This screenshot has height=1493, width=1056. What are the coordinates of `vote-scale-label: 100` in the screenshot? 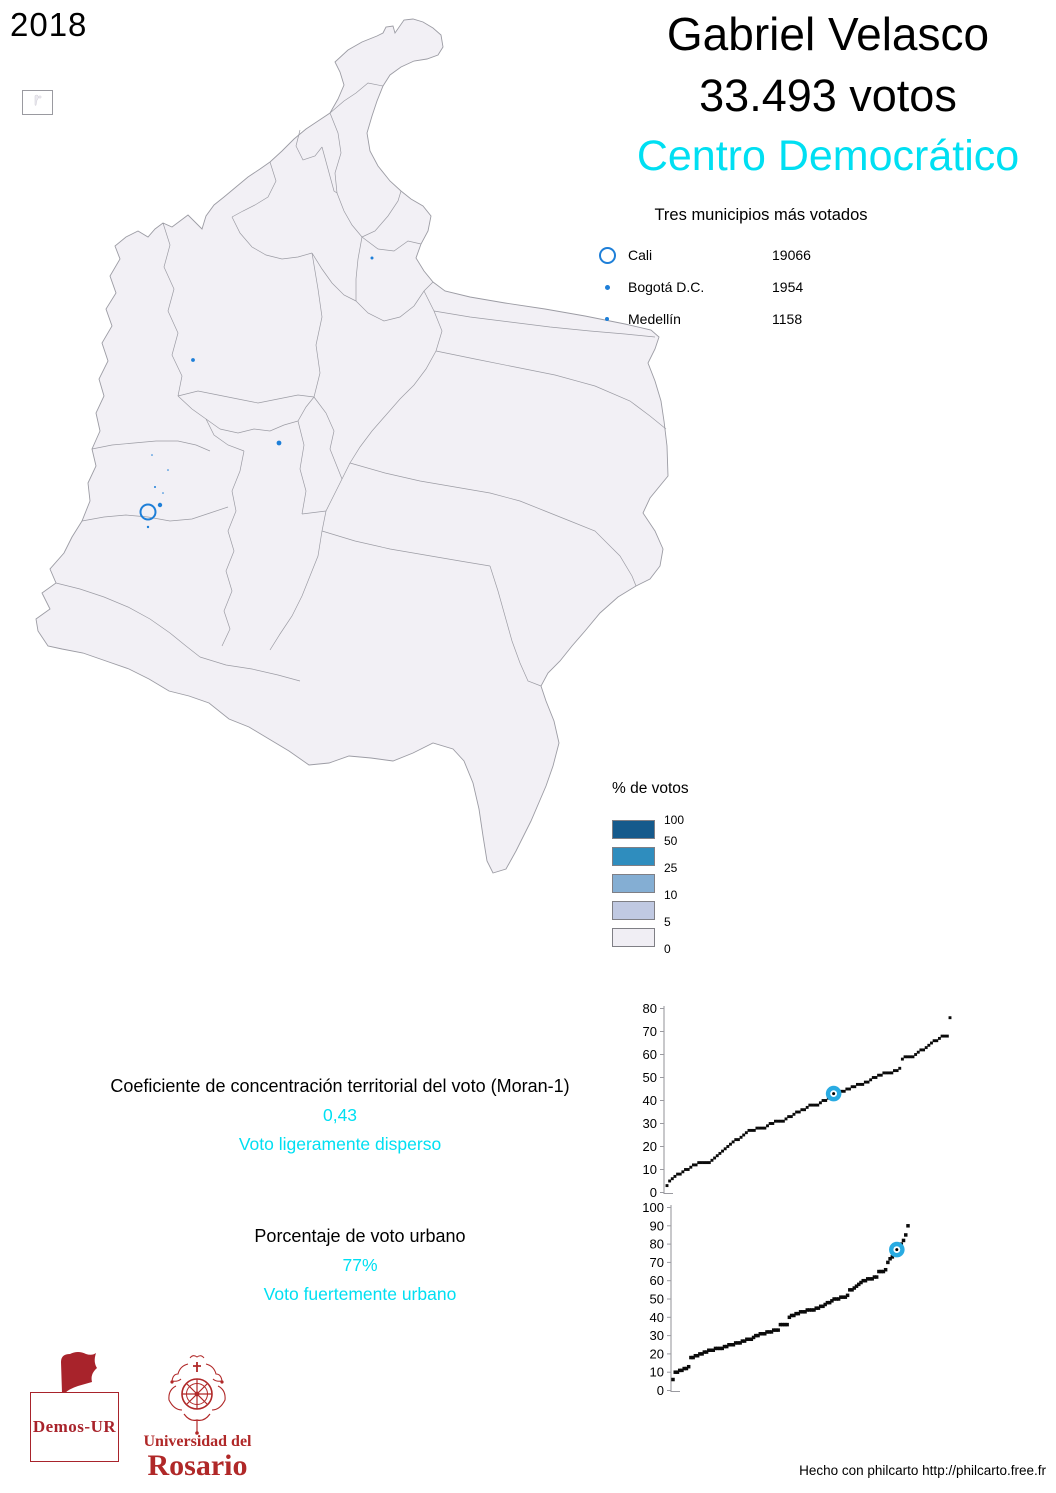 It's located at (674, 820).